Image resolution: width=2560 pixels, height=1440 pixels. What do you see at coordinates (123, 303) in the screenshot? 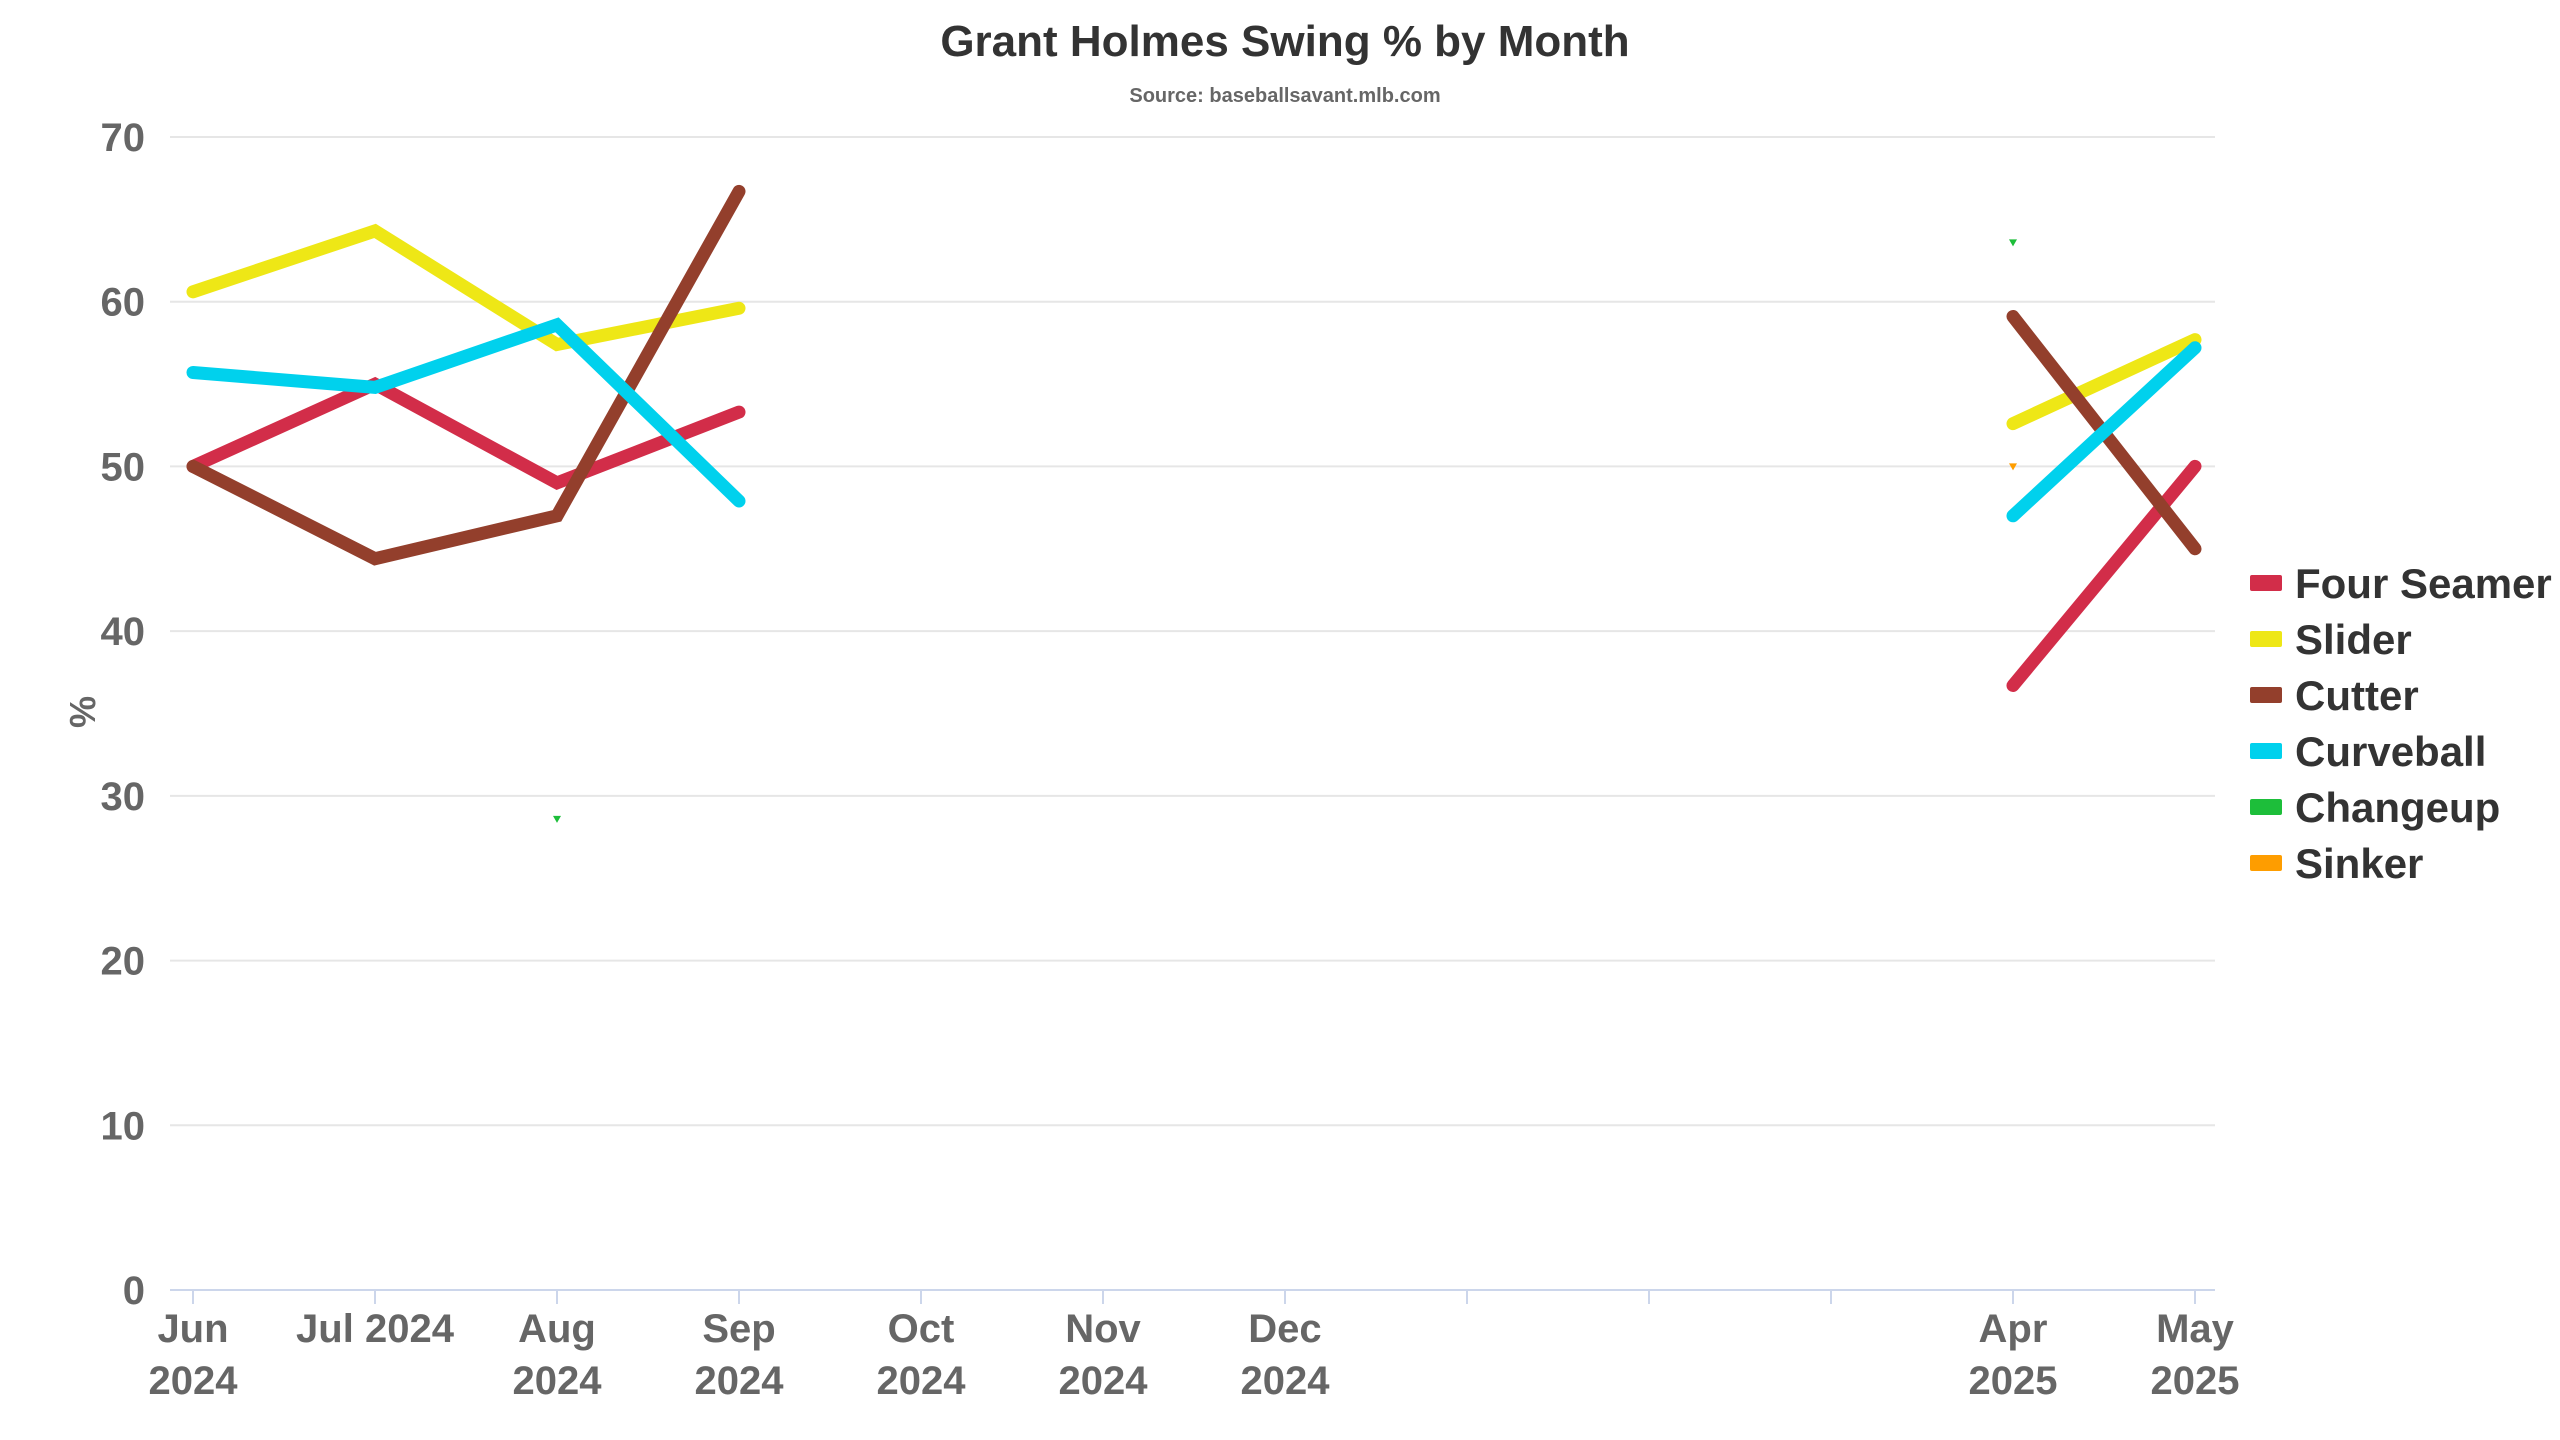
I see `y-tick-label: 60` at bounding box center [123, 303].